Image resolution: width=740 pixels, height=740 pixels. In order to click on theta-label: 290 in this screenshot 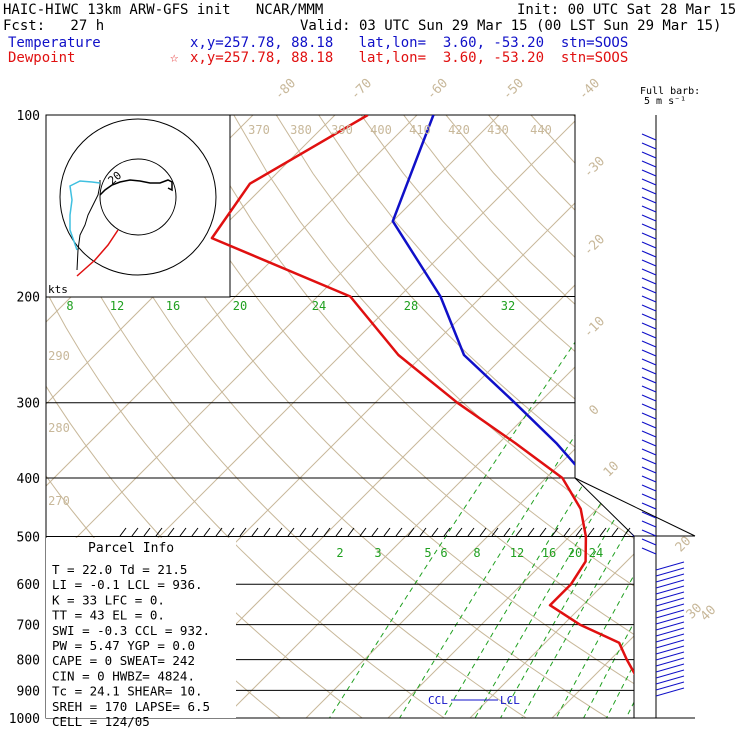, I will do `click(59, 356)`.